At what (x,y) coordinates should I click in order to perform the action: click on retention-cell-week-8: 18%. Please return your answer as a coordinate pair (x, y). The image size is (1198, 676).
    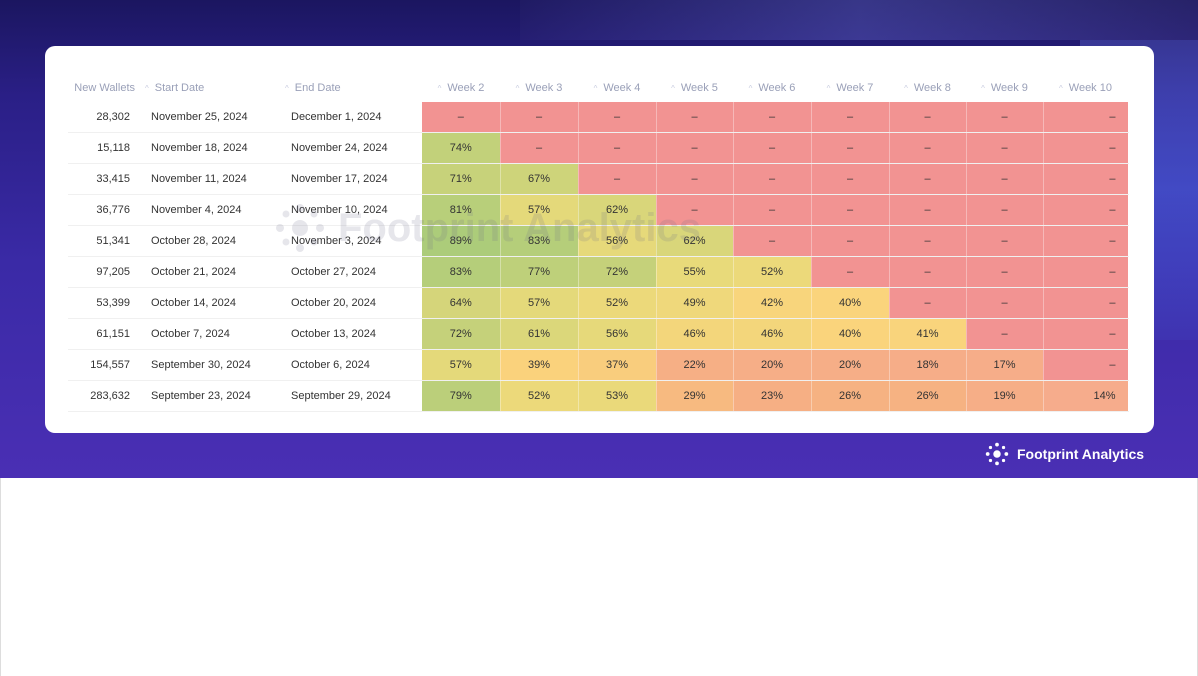
    Looking at the image, I should click on (928, 365).